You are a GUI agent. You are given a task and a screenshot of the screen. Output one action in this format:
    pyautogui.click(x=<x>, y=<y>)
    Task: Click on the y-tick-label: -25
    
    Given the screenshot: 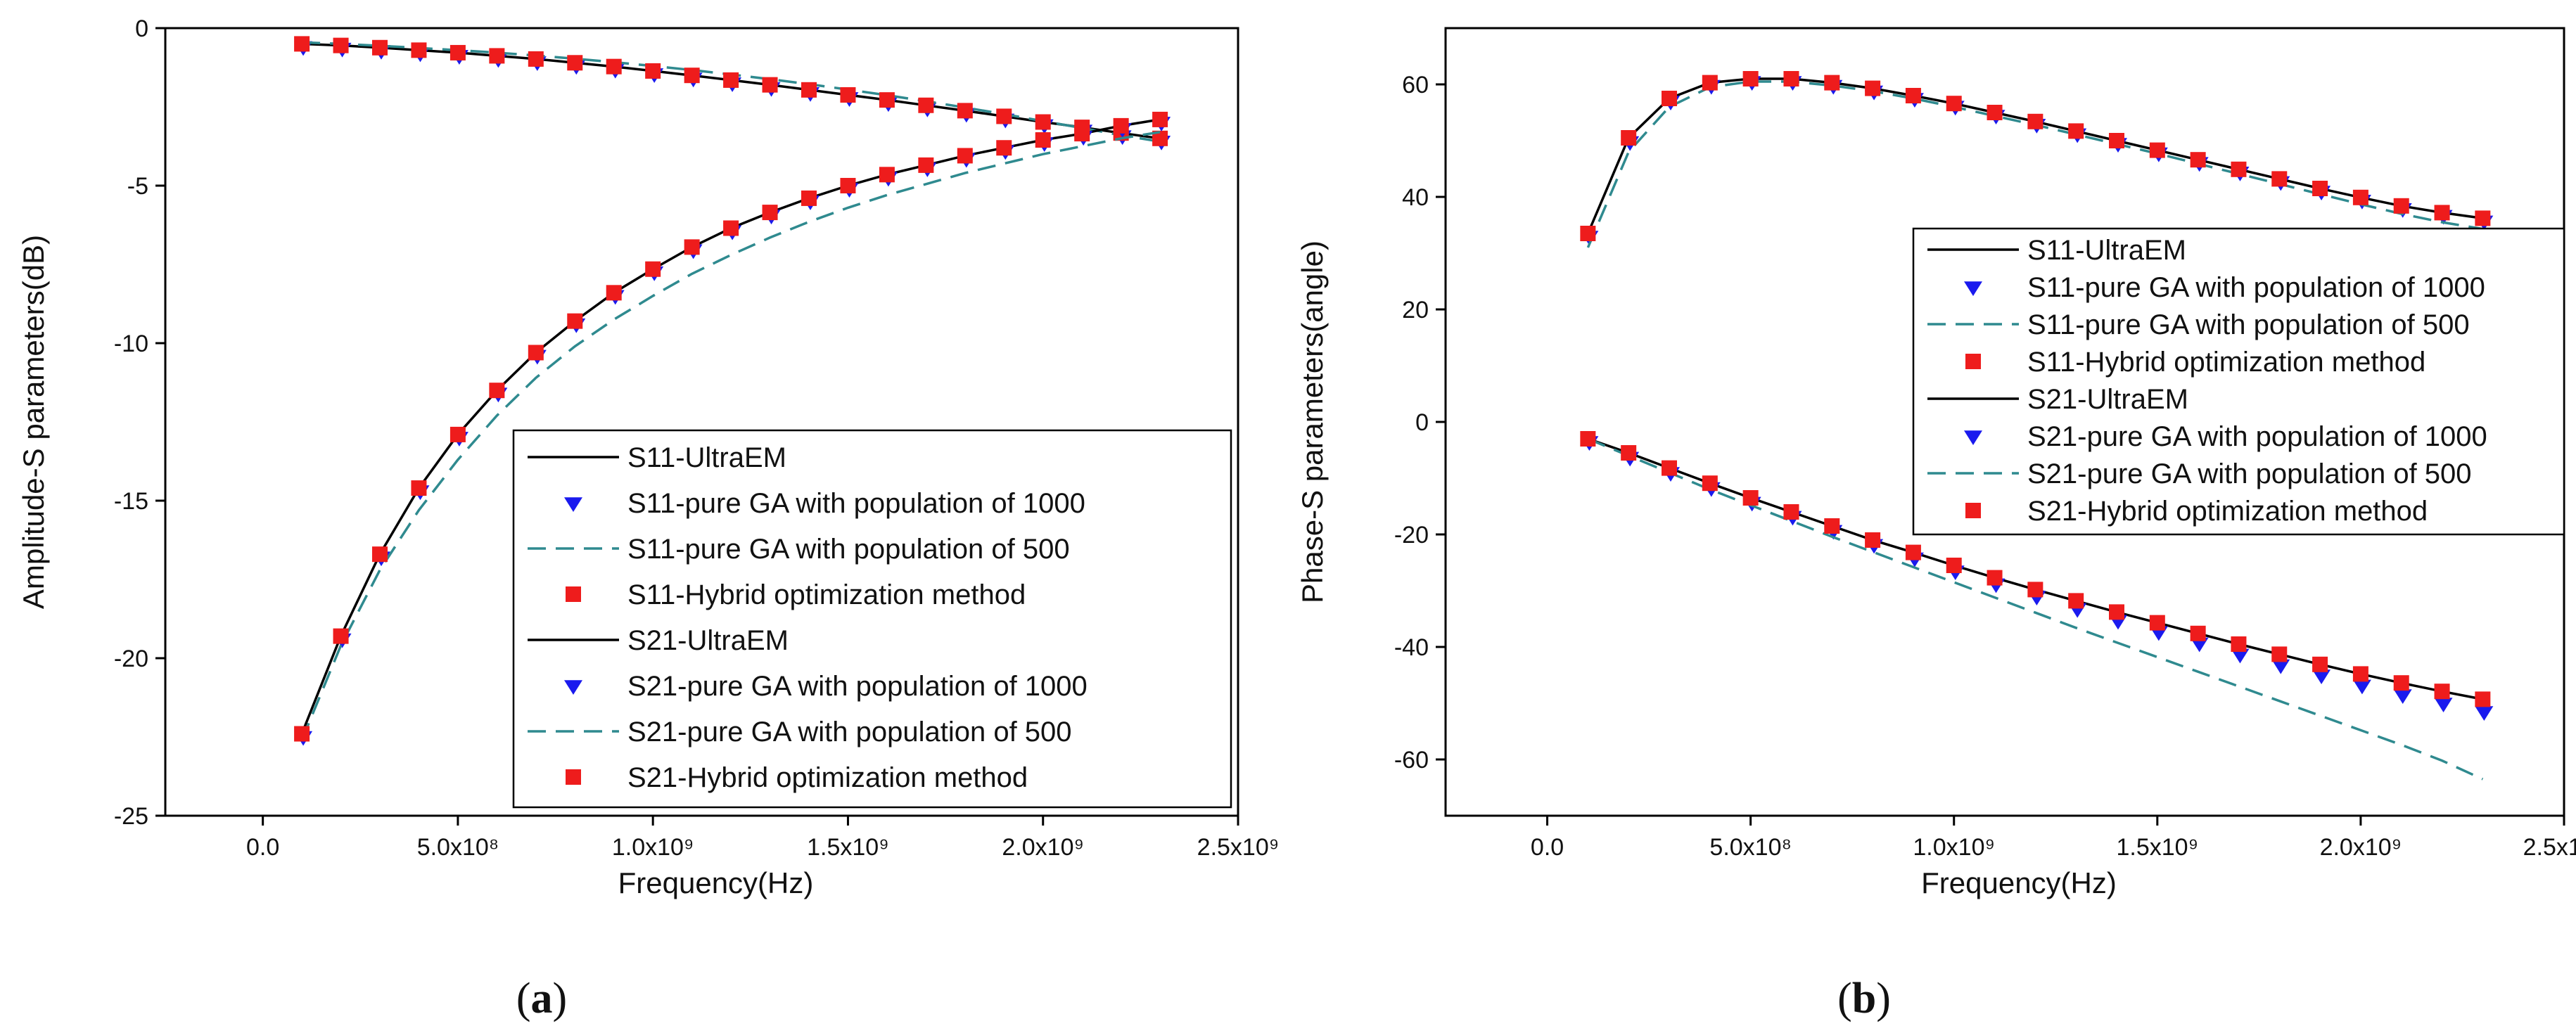 What is the action you would take?
    pyautogui.click(x=131, y=816)
    